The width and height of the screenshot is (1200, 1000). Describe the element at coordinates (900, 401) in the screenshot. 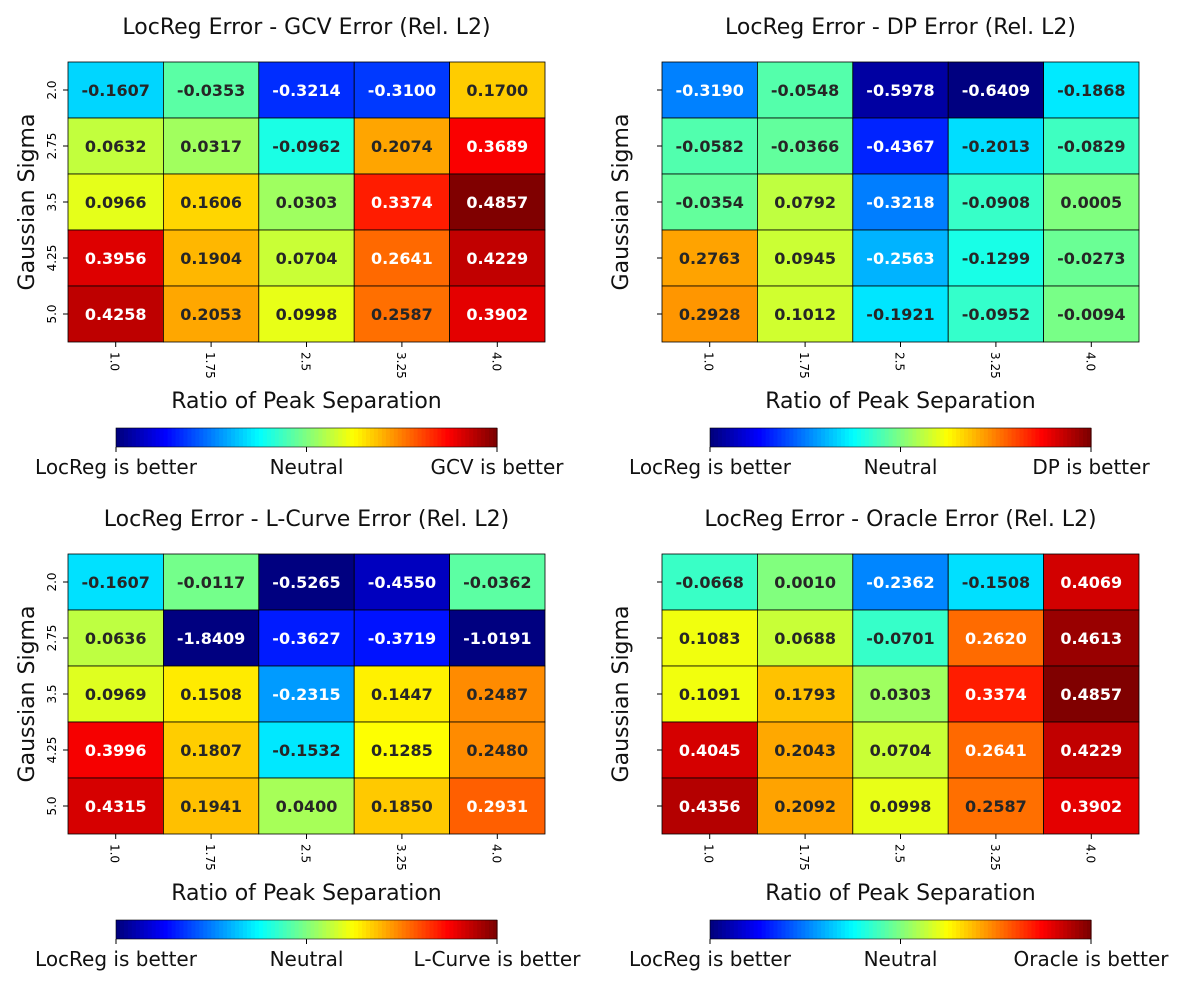

I see `x-axis-label: Ratio of Peak Separation` at that location.